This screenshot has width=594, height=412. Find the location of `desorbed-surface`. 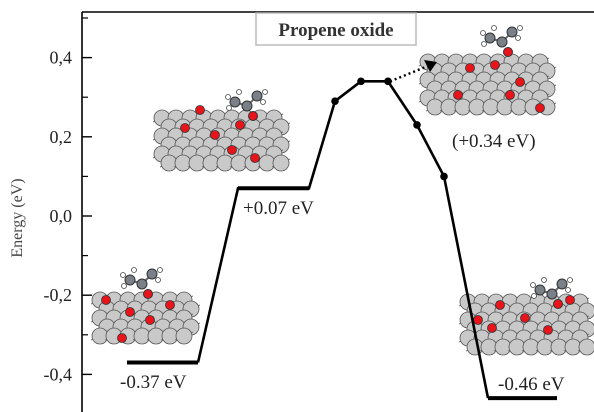

desorbed-surface is located at coordinates (487, 84).